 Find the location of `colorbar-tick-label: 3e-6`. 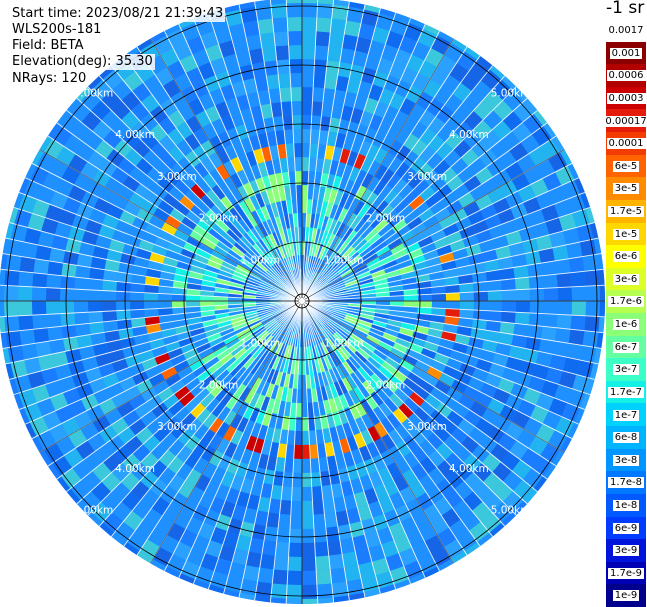

colorbar-tick-label: 3e-6 is located at coordinates (626, 279).